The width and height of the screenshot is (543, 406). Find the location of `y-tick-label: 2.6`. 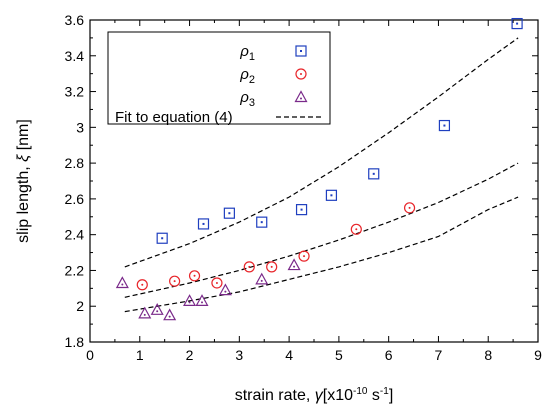

y-tick-label: 2.6 is located at coordinates (75, 199).